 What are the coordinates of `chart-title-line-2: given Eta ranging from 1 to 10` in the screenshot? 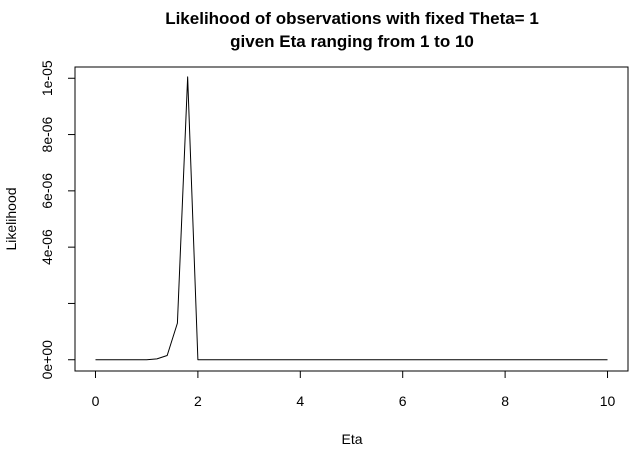 It's located at (352, 41).